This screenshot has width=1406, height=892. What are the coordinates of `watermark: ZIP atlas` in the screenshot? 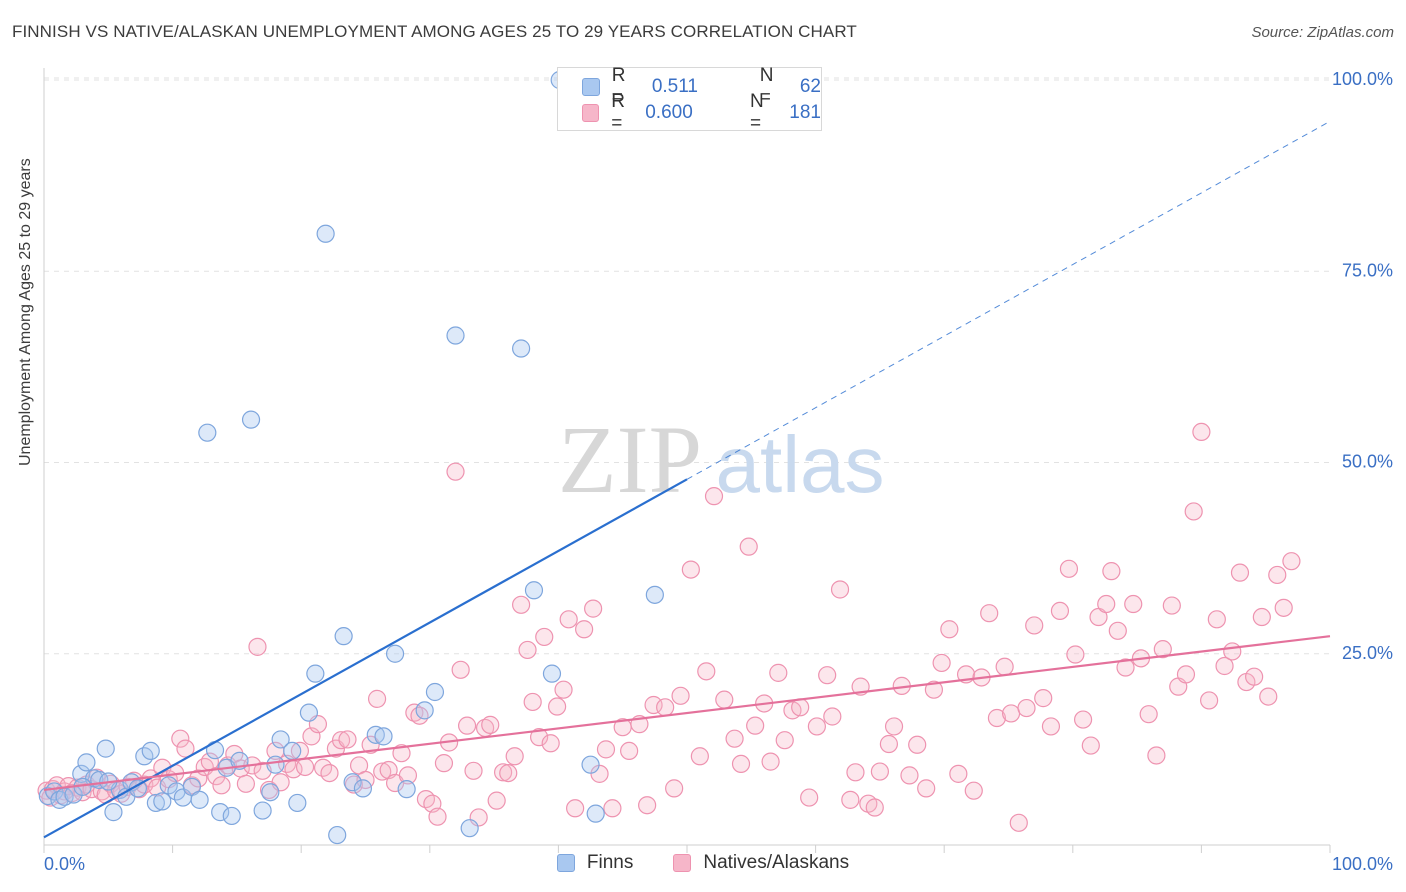 It's located at (721, 459).